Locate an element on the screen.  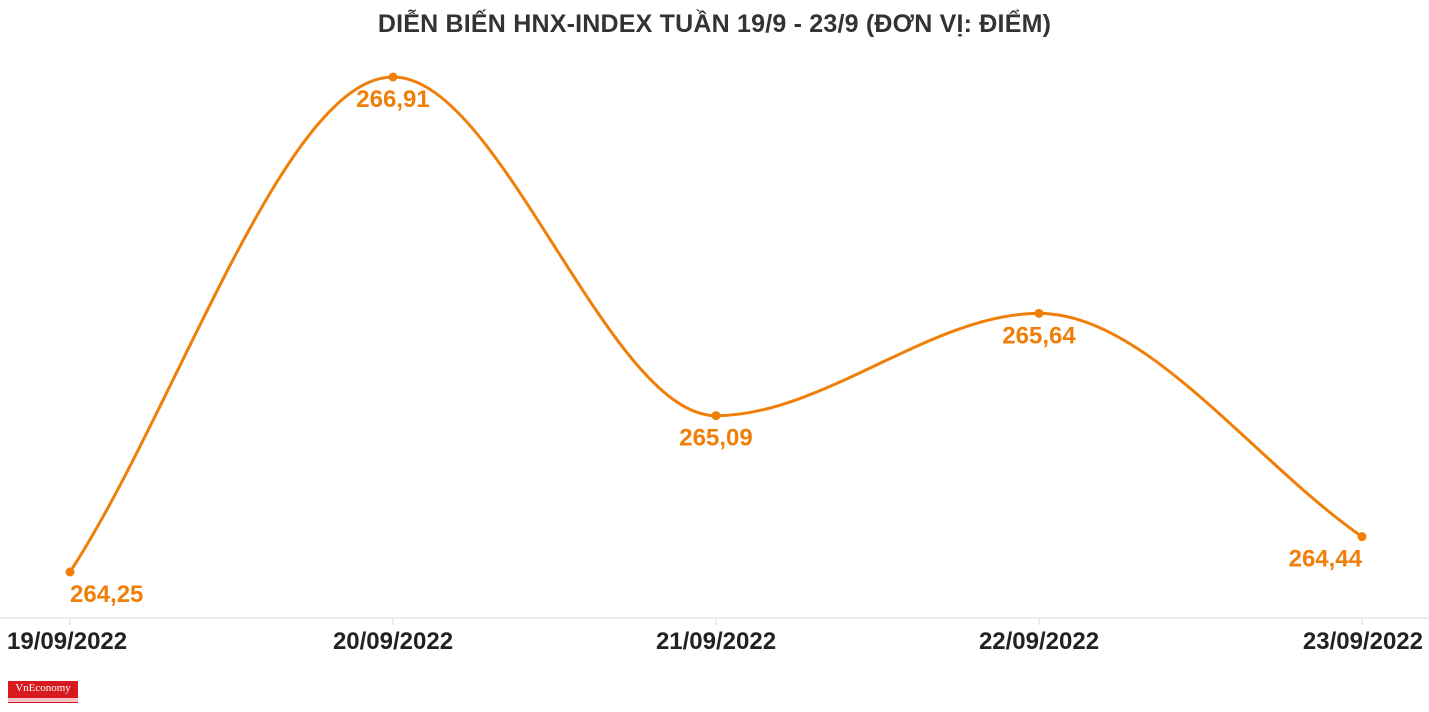
x-tick-label: 21/09/2022 is located at coordinates (716, 641).